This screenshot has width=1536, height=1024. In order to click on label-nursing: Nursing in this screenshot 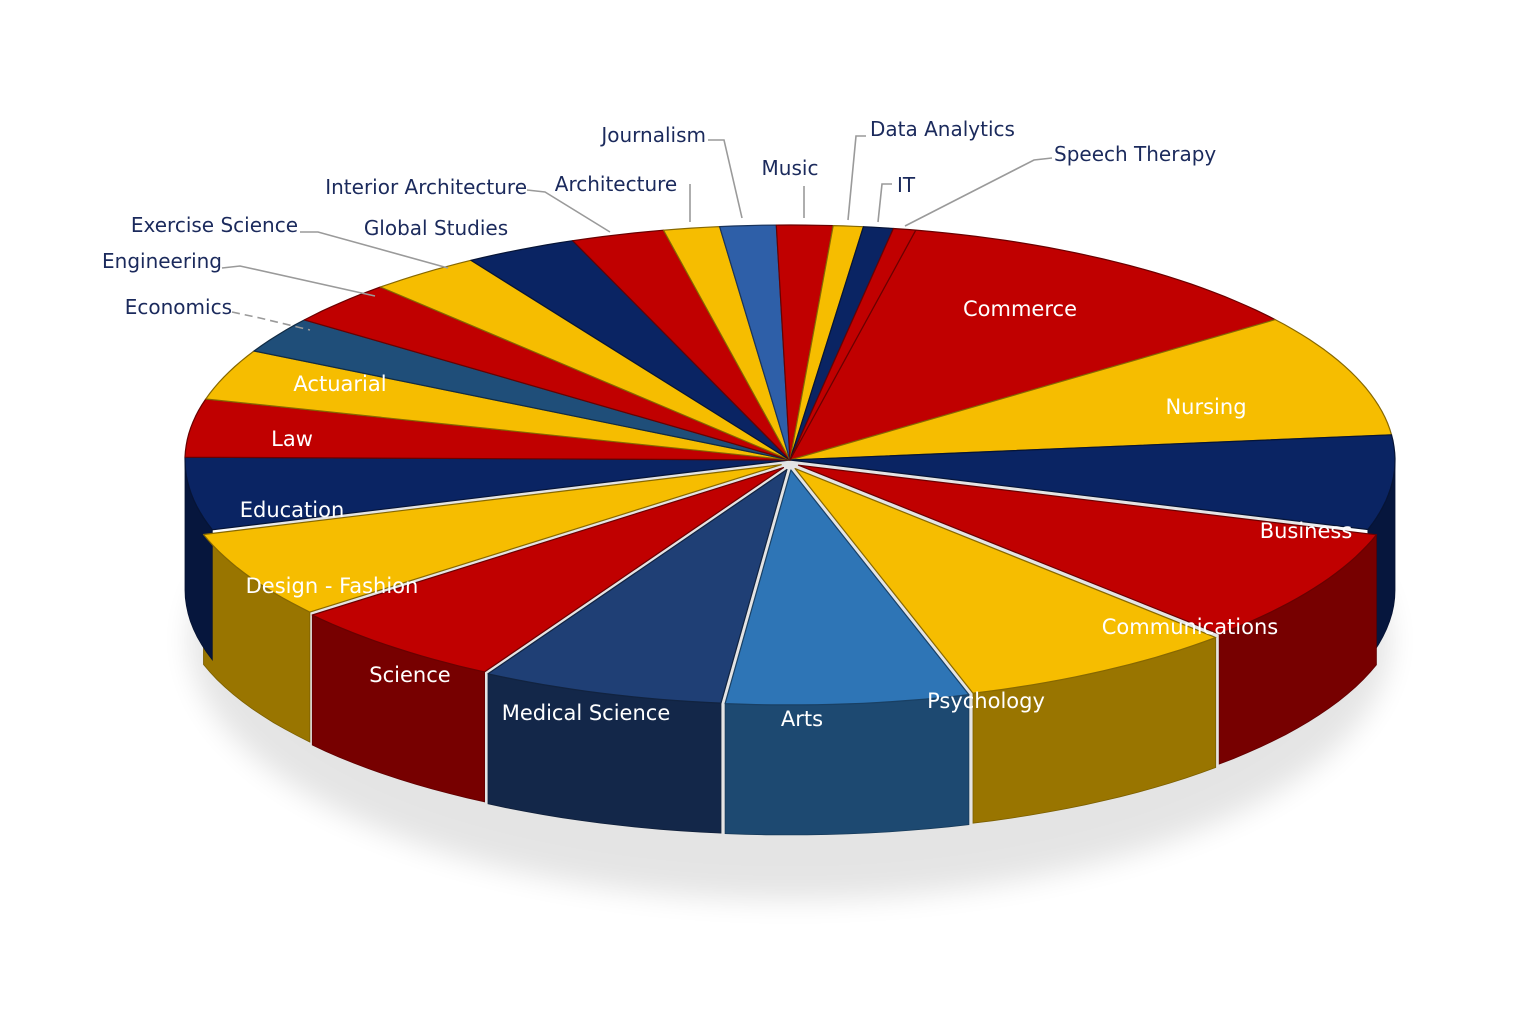, I will do `click(1205, 407)`.